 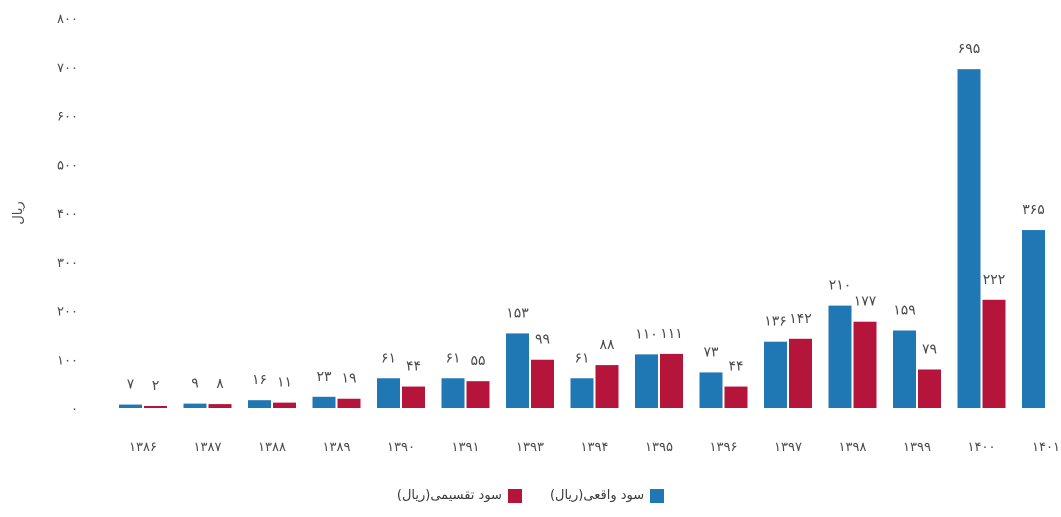 I want to click on data-label: ۱۱, so click(x=284, y=383).